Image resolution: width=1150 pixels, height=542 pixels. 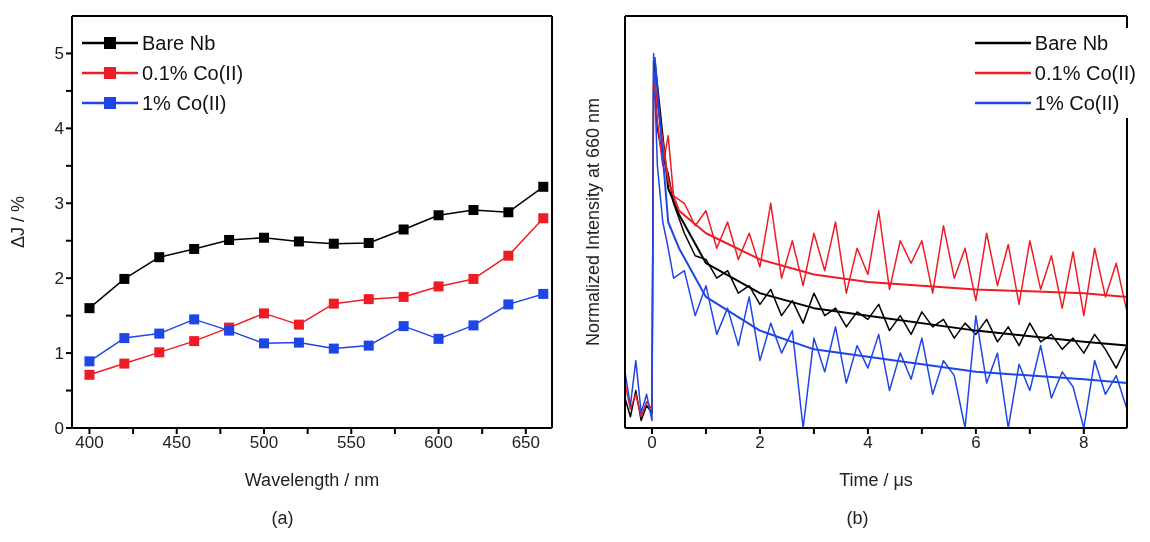 I want to click on y-axis-title: Normalized Intensity at 660 nm, so click(x=593, y=222).